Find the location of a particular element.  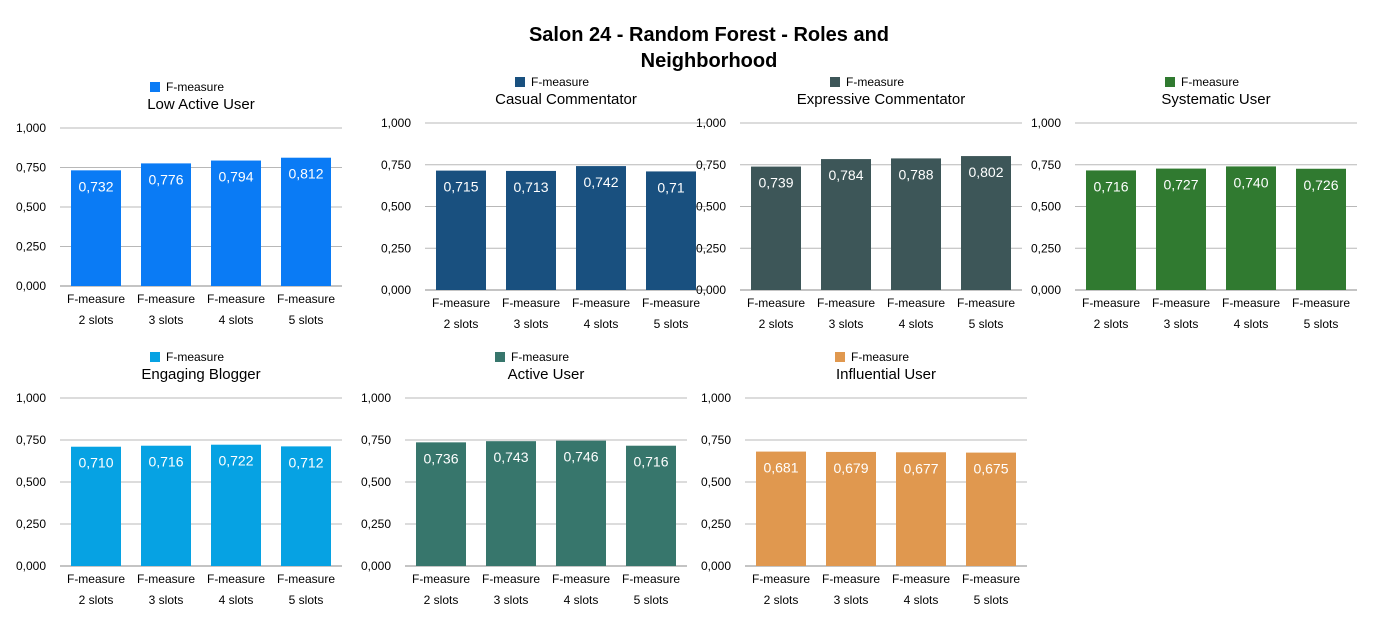

data-label: 0,784 is located at coordinates (845, 175).